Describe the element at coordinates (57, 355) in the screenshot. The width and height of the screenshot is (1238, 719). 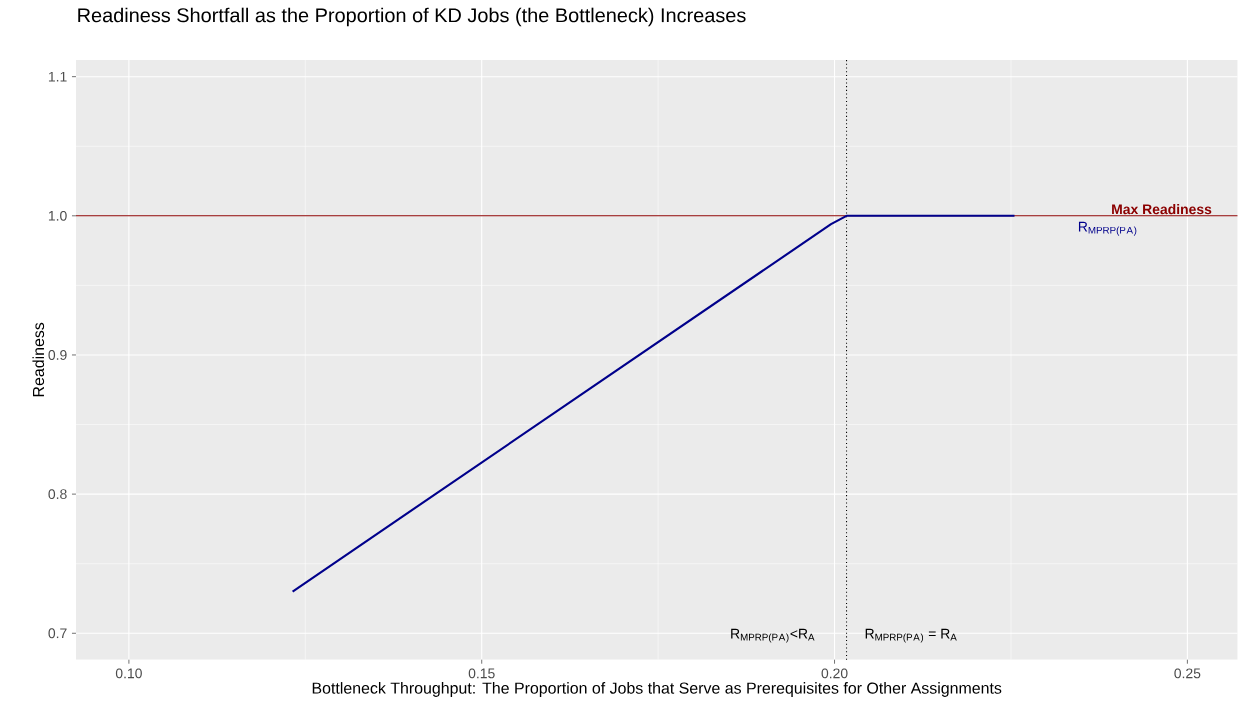
I see `y-tick-label: 0.9` at that location.